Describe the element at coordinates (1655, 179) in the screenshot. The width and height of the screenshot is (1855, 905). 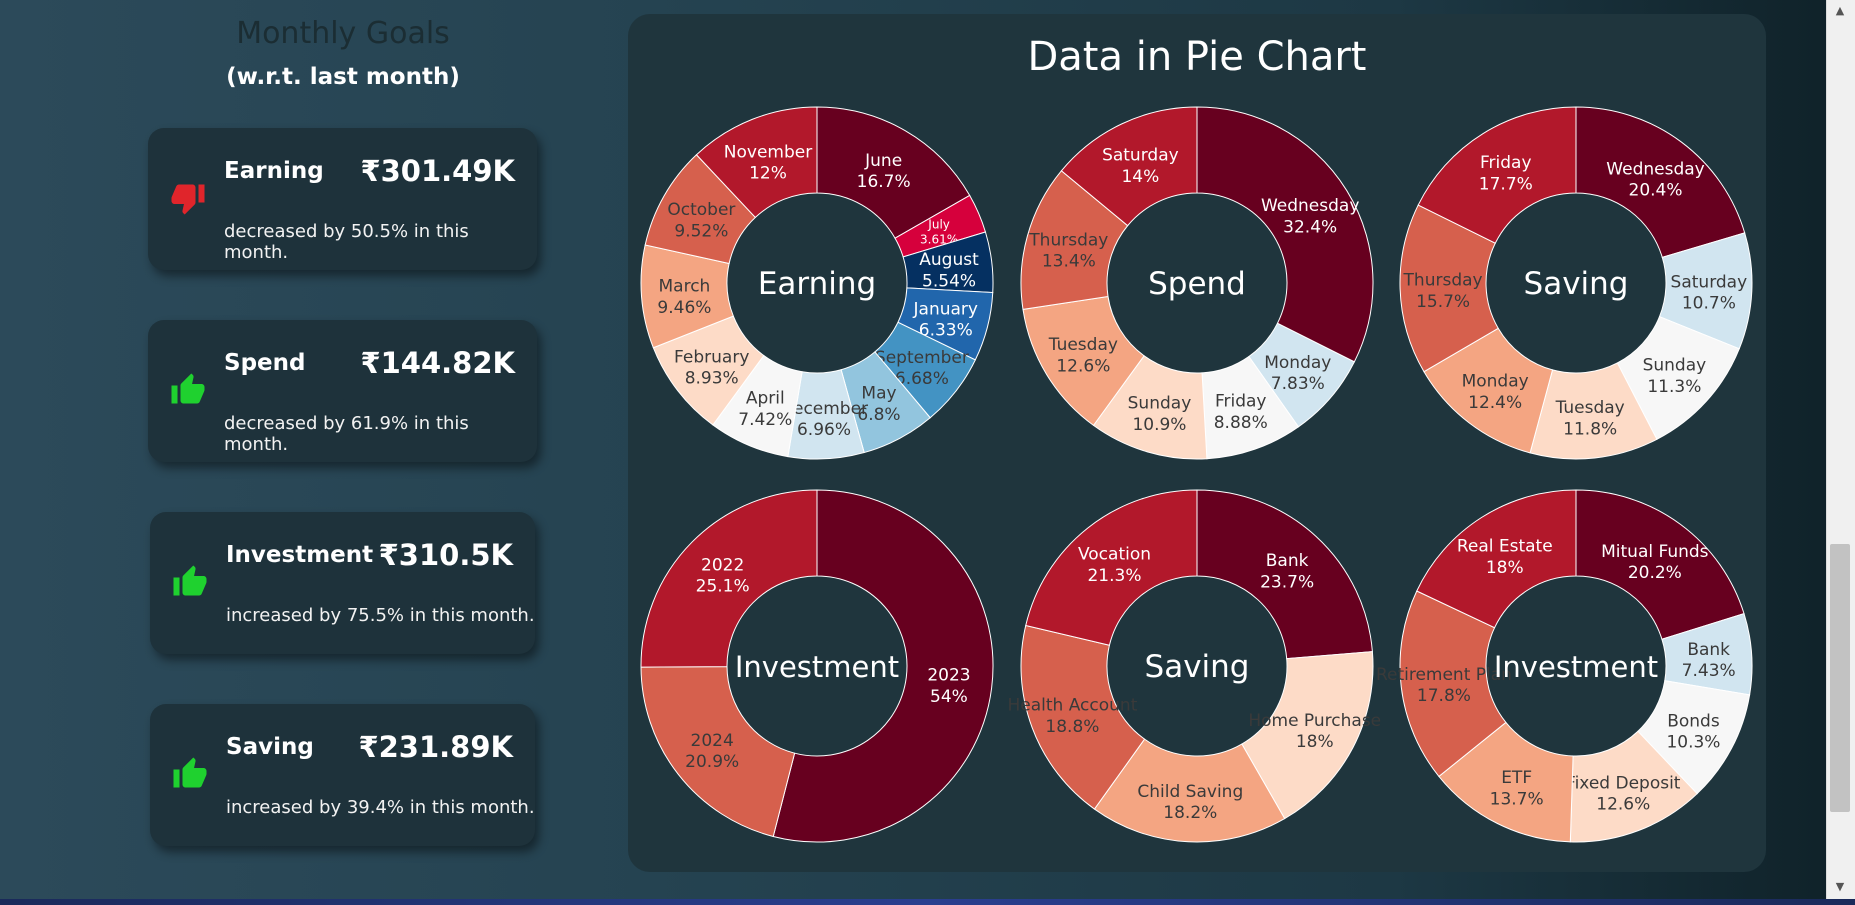
I see `slice-label: Wednesday 20.4%` at that location.